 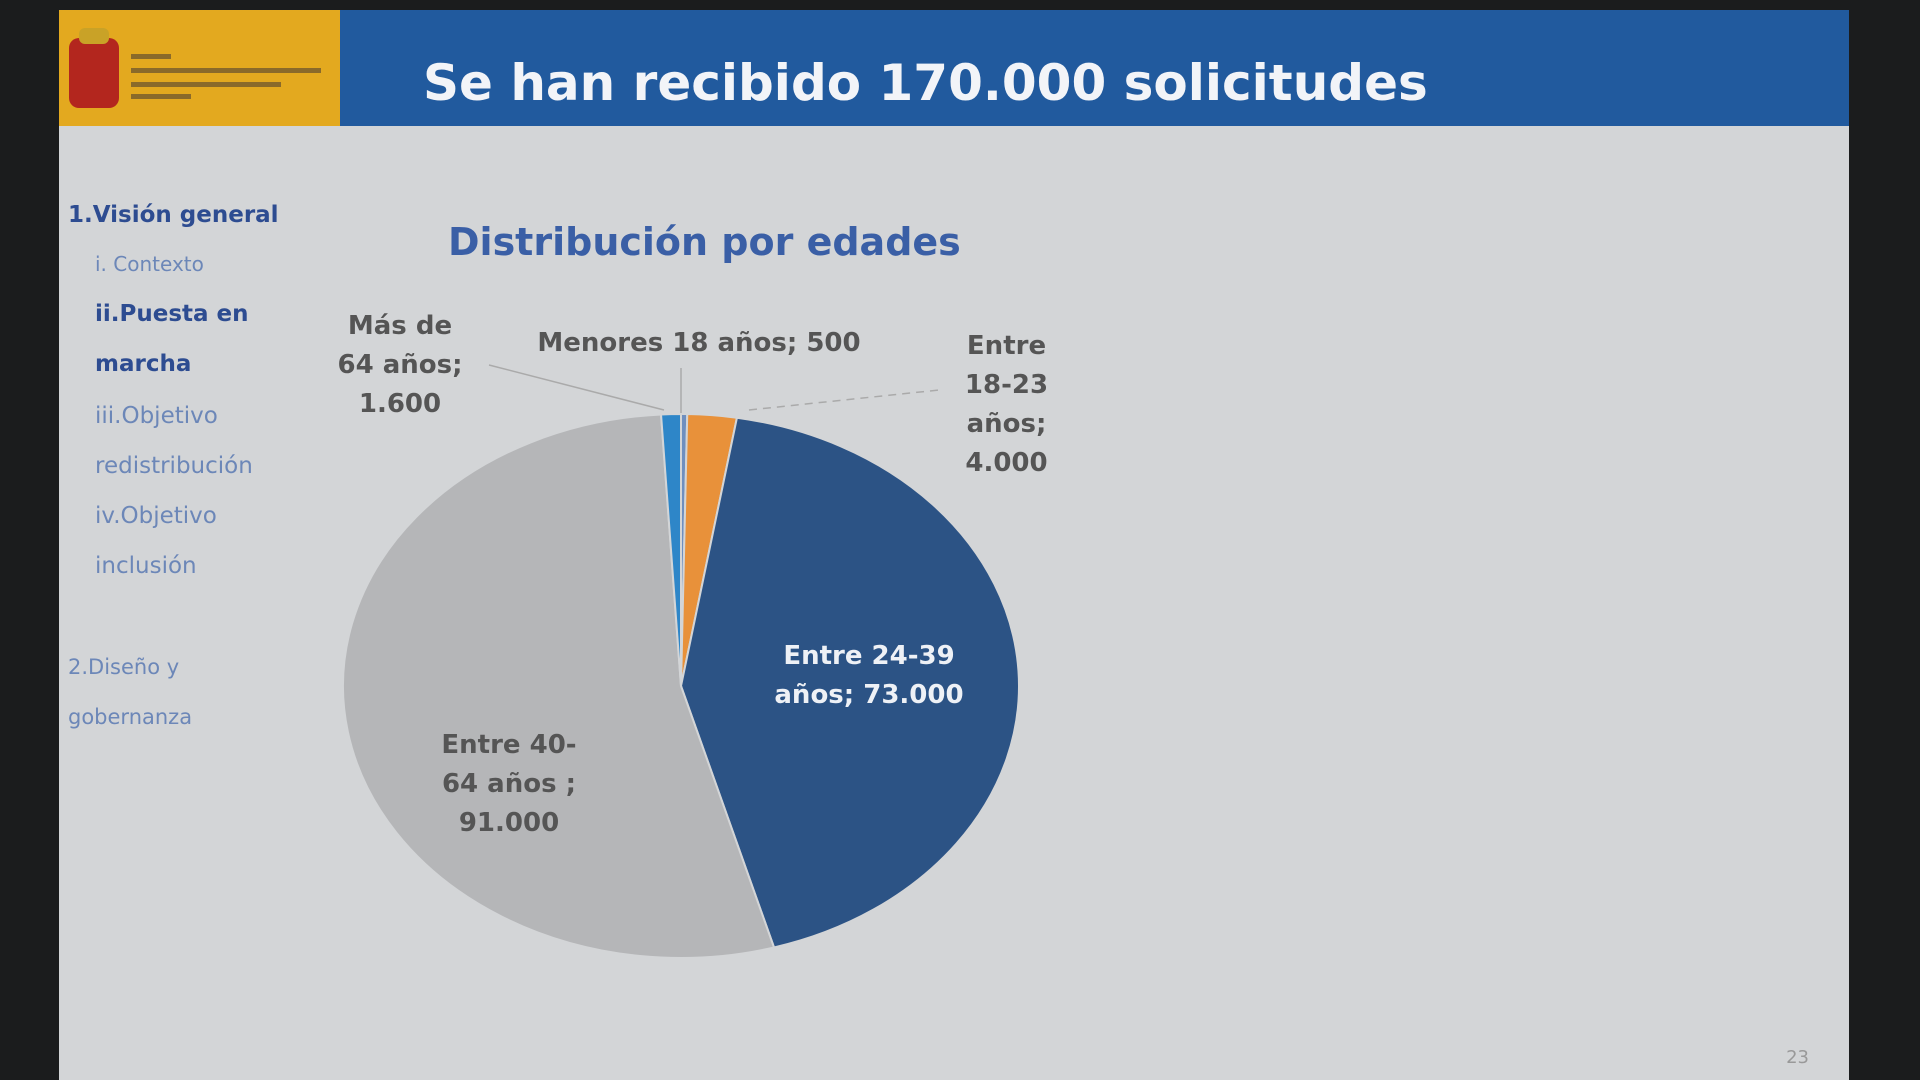 What do you see at coordinates (925, 83) in the screenshot?
I see `header-title: Se han recibido 170.000 solicitudes` at bounding box center [925, 83].